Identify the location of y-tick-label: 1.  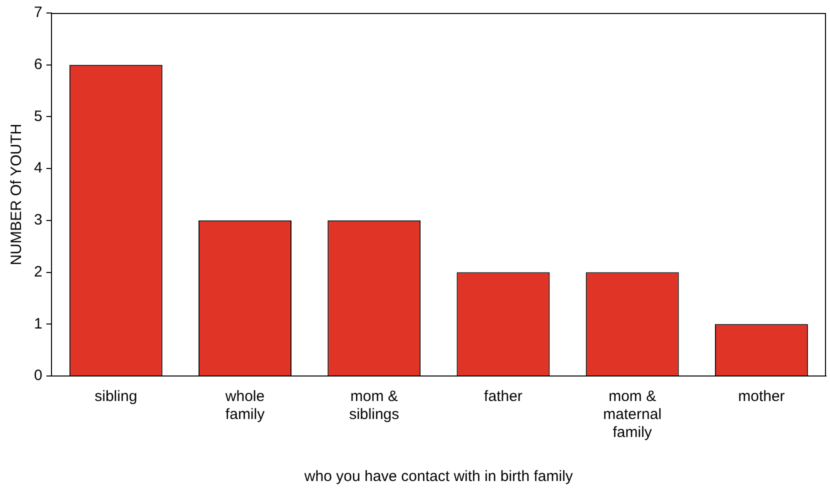
(38, 323).